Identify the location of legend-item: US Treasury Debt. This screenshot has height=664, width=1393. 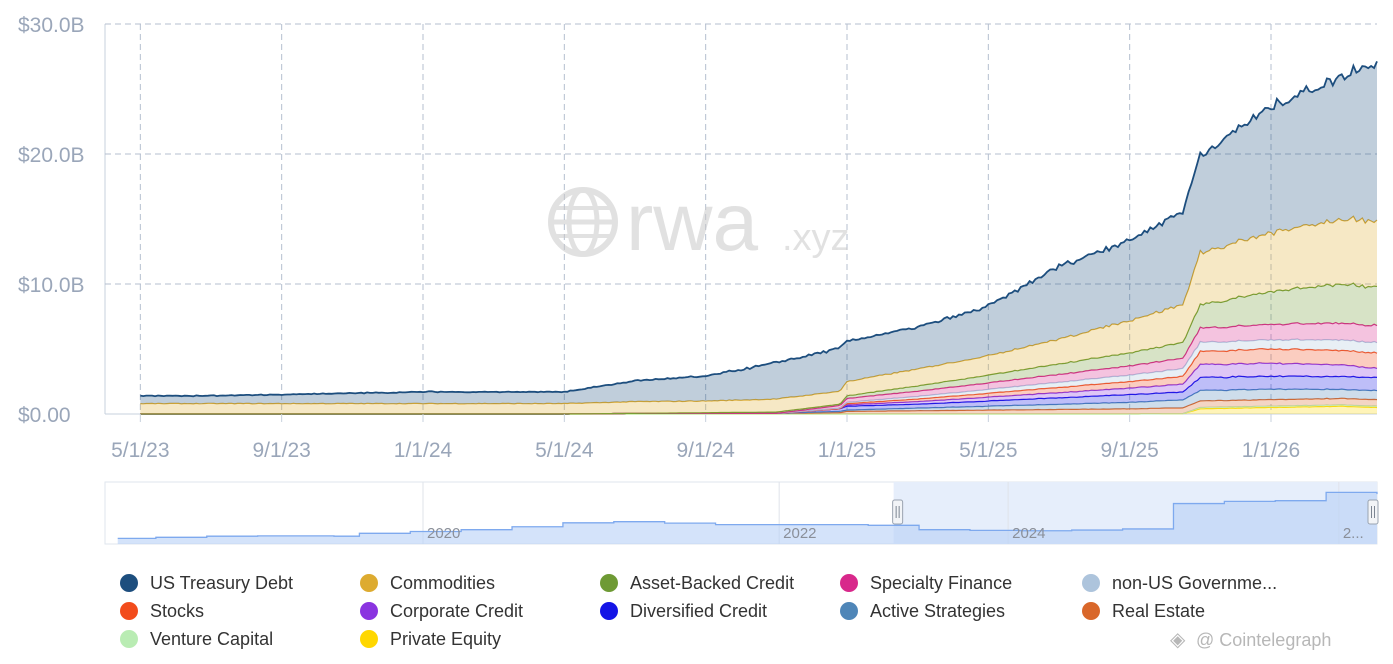
(206, 583).